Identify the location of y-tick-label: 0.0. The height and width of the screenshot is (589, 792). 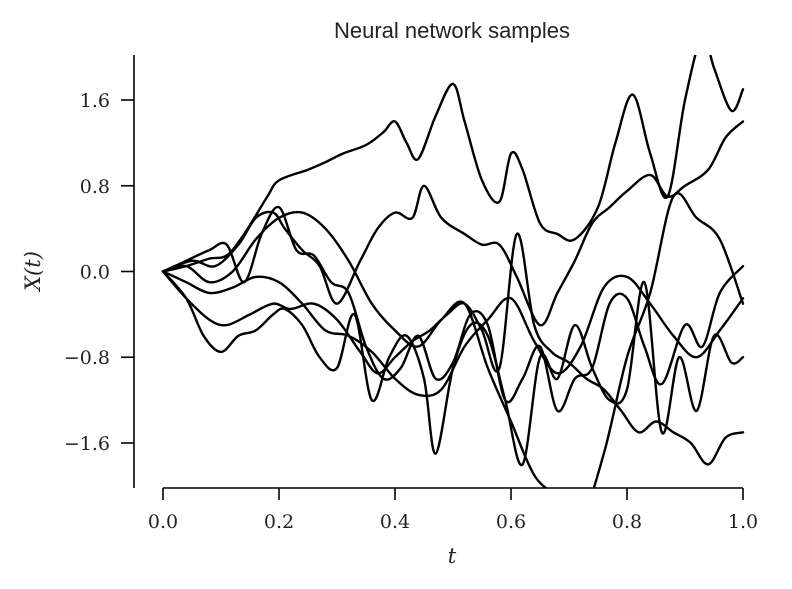
(95, 273).